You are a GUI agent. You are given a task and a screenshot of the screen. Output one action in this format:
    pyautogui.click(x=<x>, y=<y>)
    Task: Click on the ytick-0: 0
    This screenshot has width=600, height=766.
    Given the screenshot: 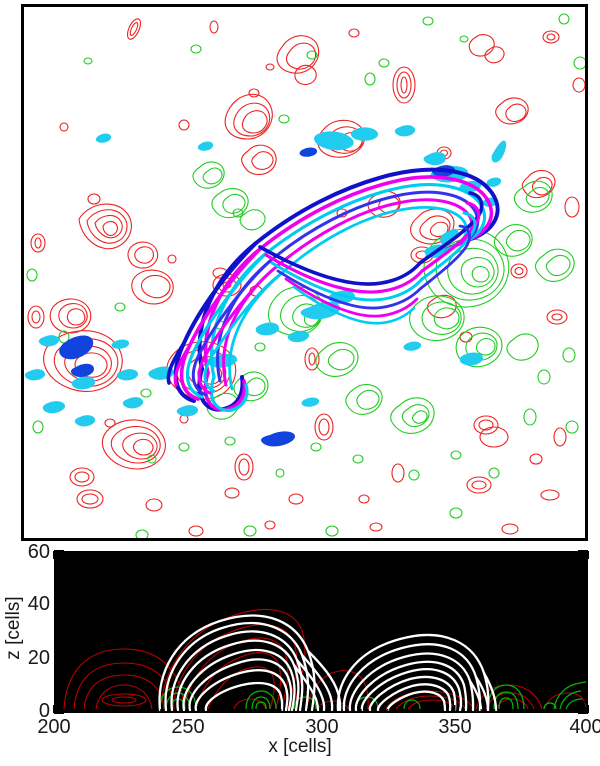 What is the action you would take?
    pyautogui.click(x=44, y=711)
    